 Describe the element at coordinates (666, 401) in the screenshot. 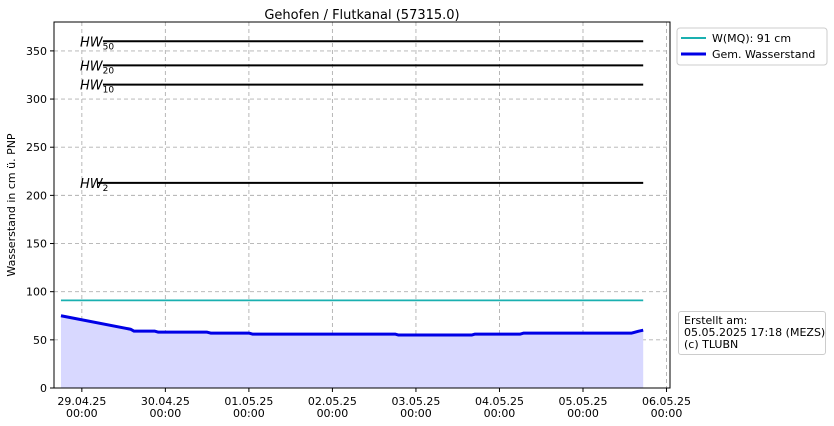

I see `x-tick-label-line: 06.05.25` at that location.